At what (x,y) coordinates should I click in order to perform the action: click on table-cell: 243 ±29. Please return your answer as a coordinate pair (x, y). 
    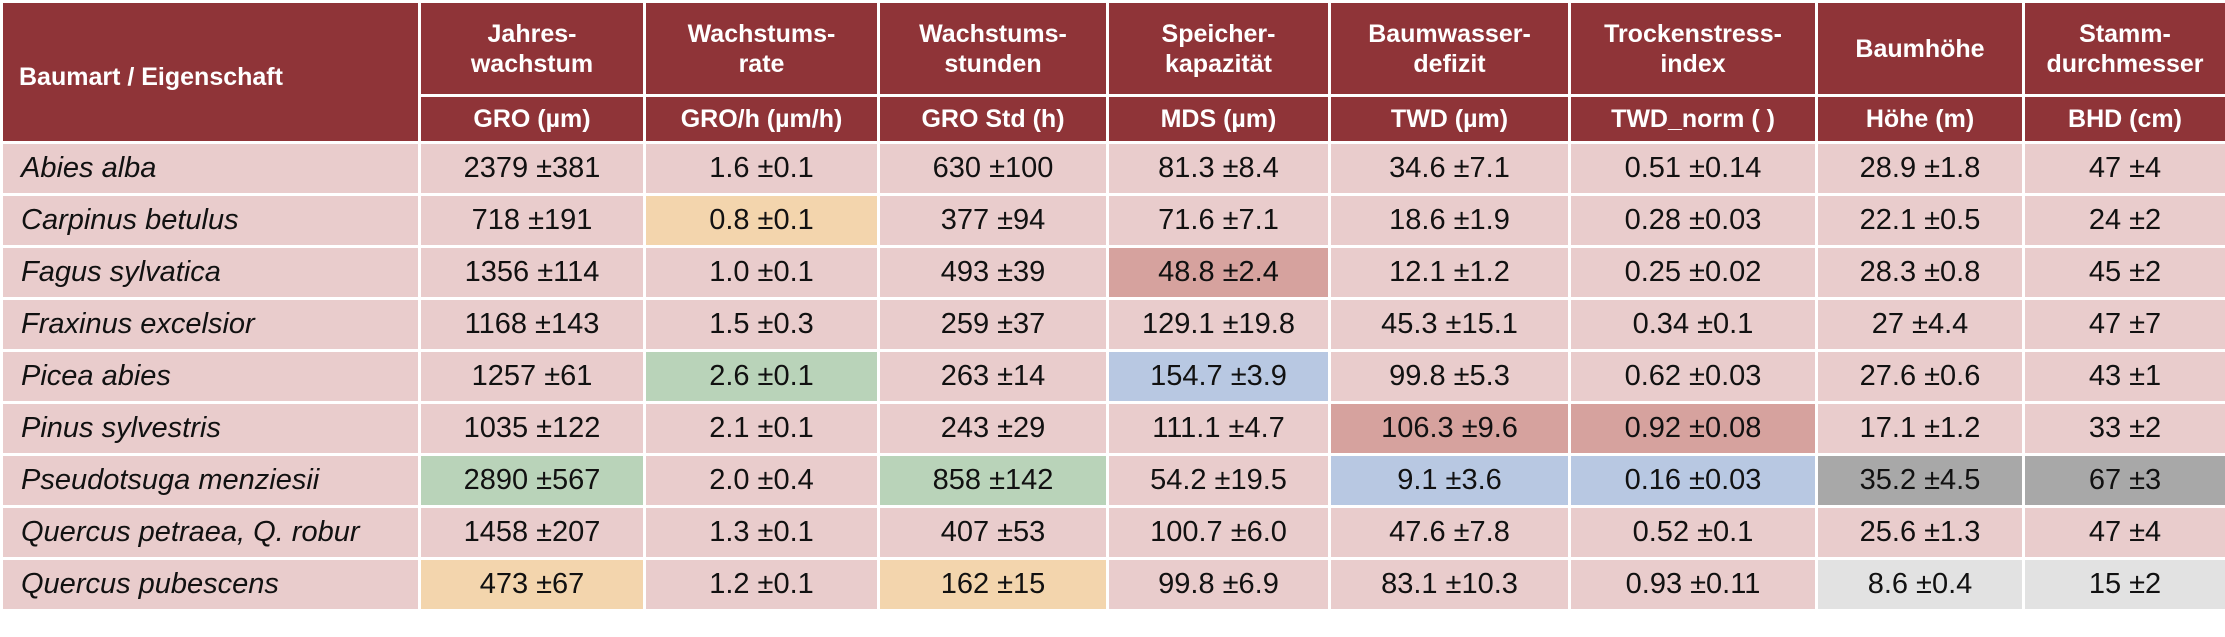
    Looking at the image, I should click on (993, 428).